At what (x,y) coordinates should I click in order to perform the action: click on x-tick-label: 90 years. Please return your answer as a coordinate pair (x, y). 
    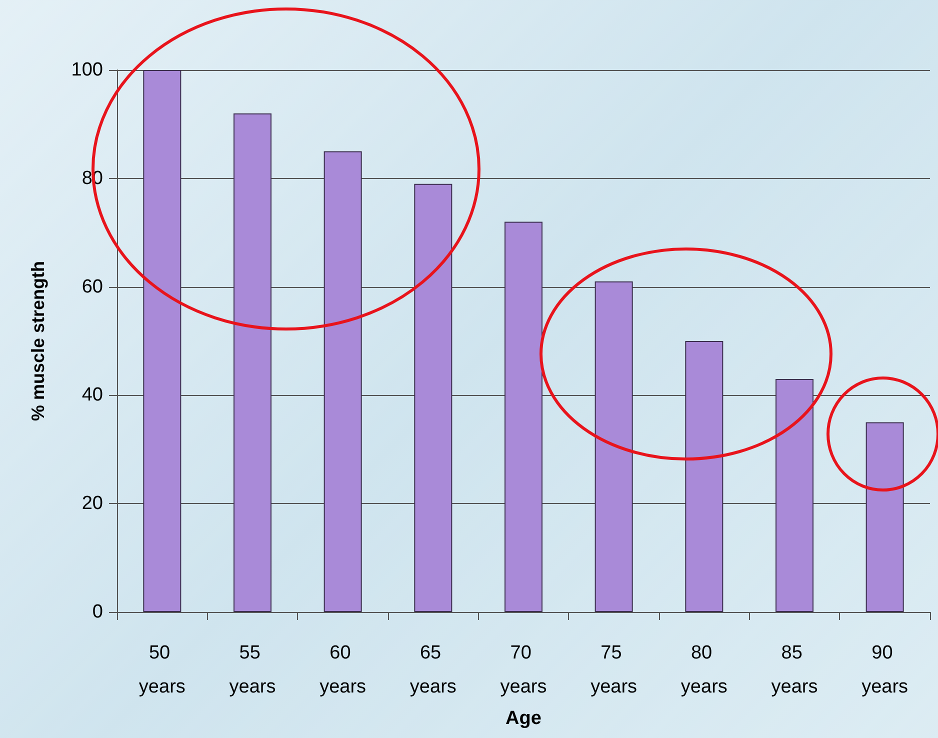
    Looking at the image, I should click on (885, 670).